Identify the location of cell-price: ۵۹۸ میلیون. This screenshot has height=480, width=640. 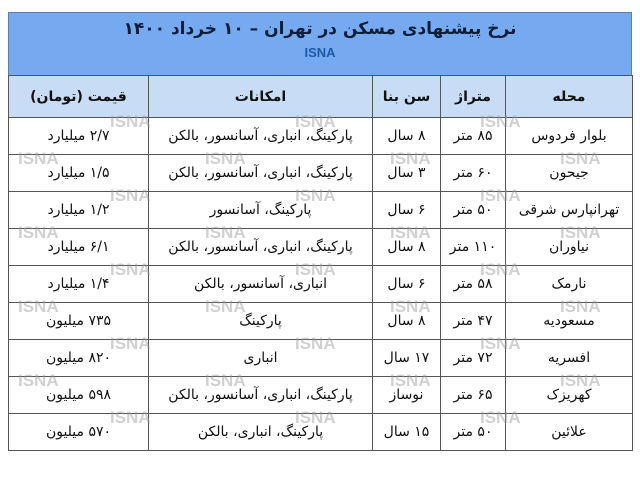
(78, 395).